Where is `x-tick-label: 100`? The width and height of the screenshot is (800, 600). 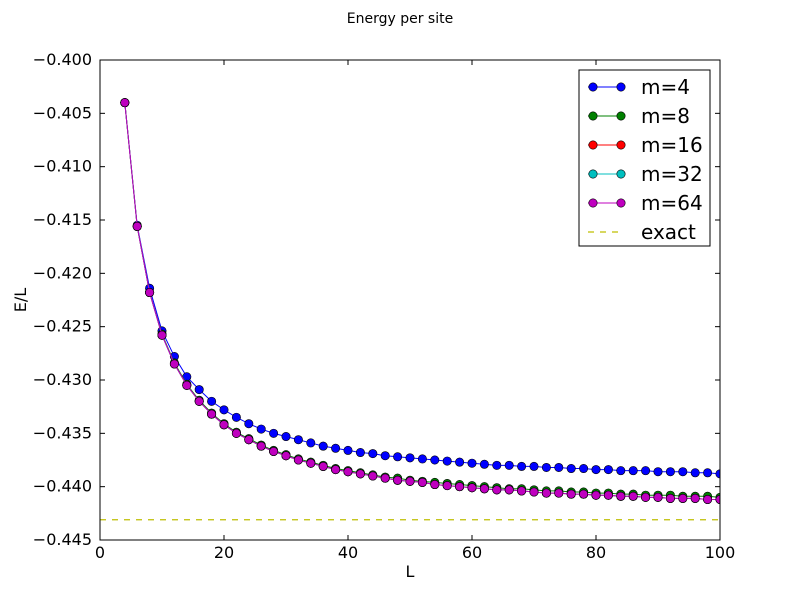
x-tick-label: 100 is located at coordinates (720, 552).